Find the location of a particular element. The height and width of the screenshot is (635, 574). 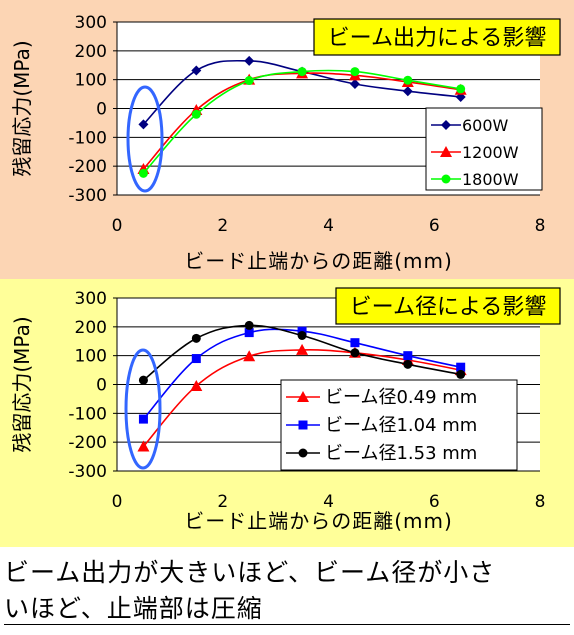

caption-line-2: いほど、止端部は圧縮 is located at coordinates (287, 609).